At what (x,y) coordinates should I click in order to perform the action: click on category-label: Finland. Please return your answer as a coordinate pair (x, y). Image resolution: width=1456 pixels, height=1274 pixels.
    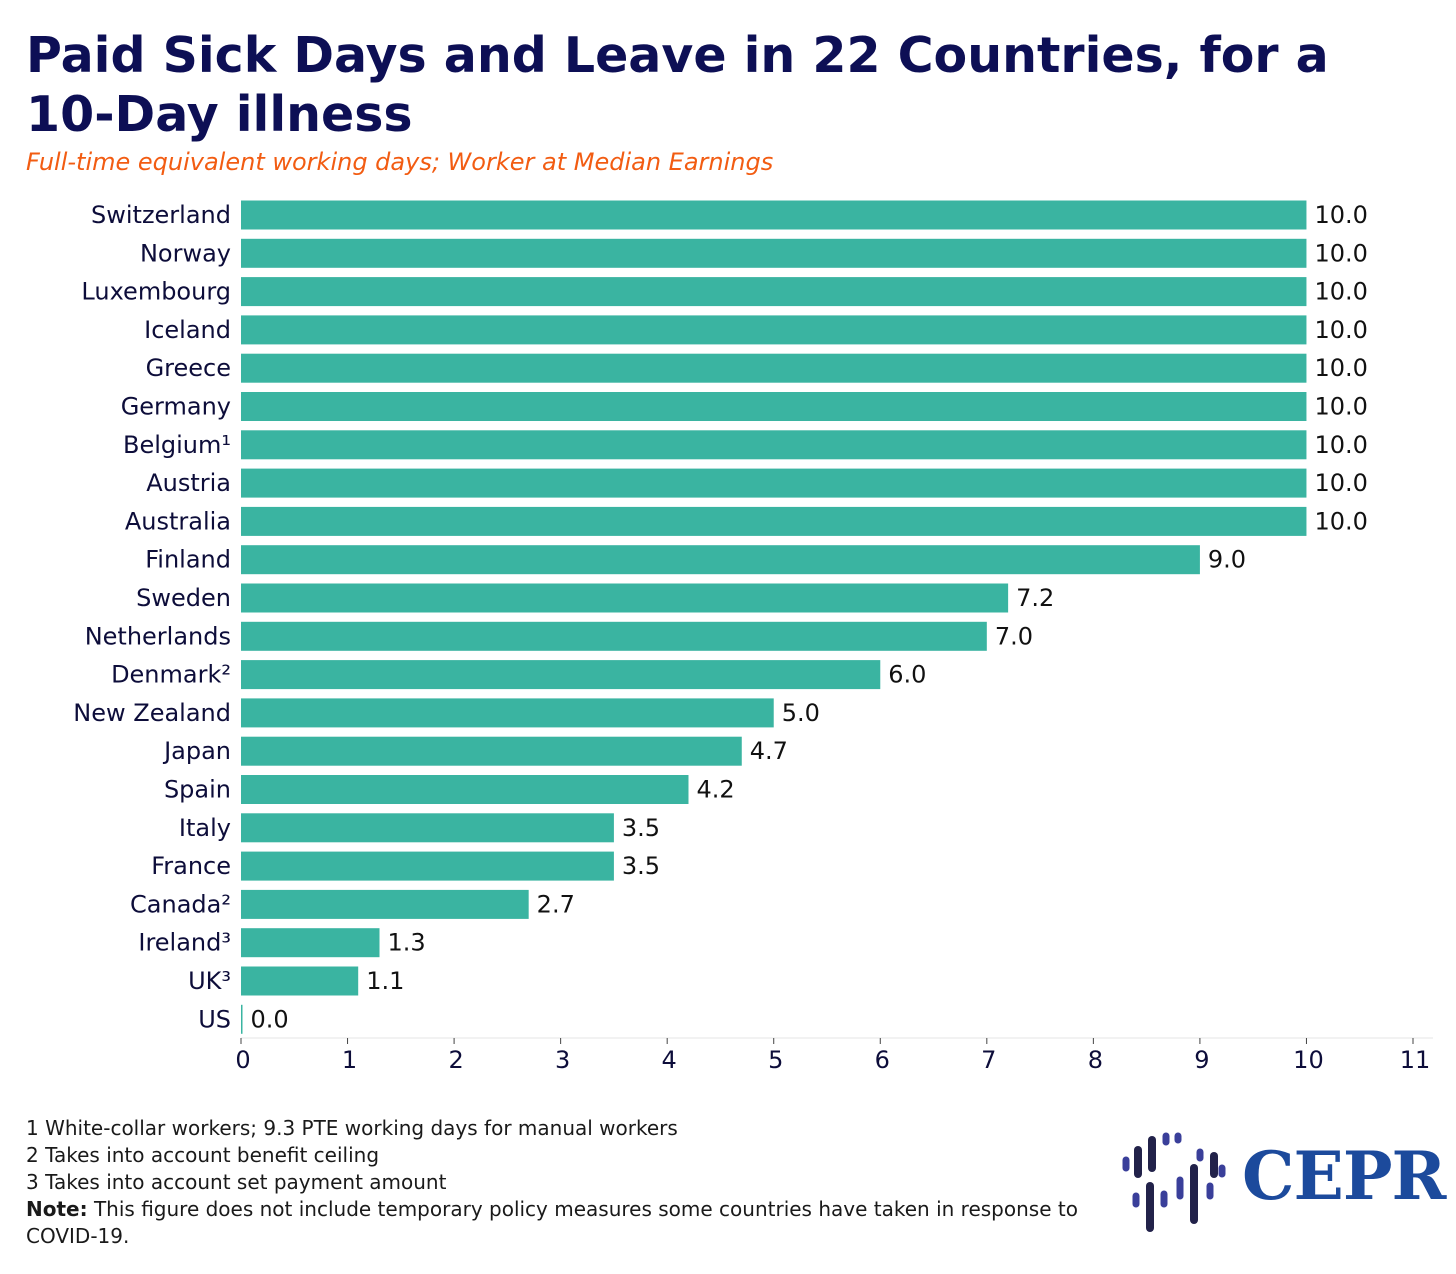
    Looking at the image, I should click on (188, 560).